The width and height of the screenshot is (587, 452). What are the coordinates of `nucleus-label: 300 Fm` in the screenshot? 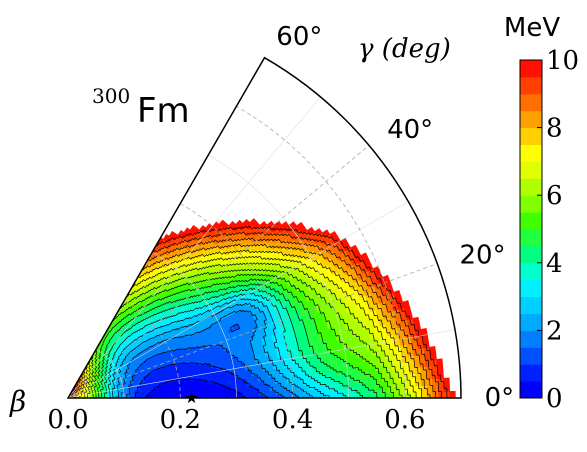 It's located at (141, 107).